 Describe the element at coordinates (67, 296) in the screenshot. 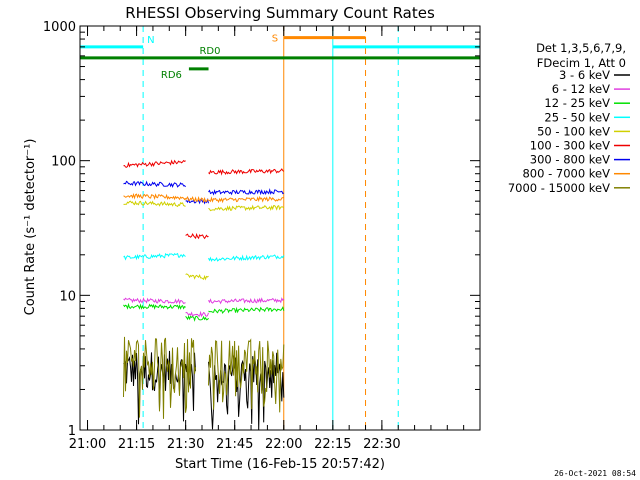

I see `y-tick-label-1: 10` at that location.